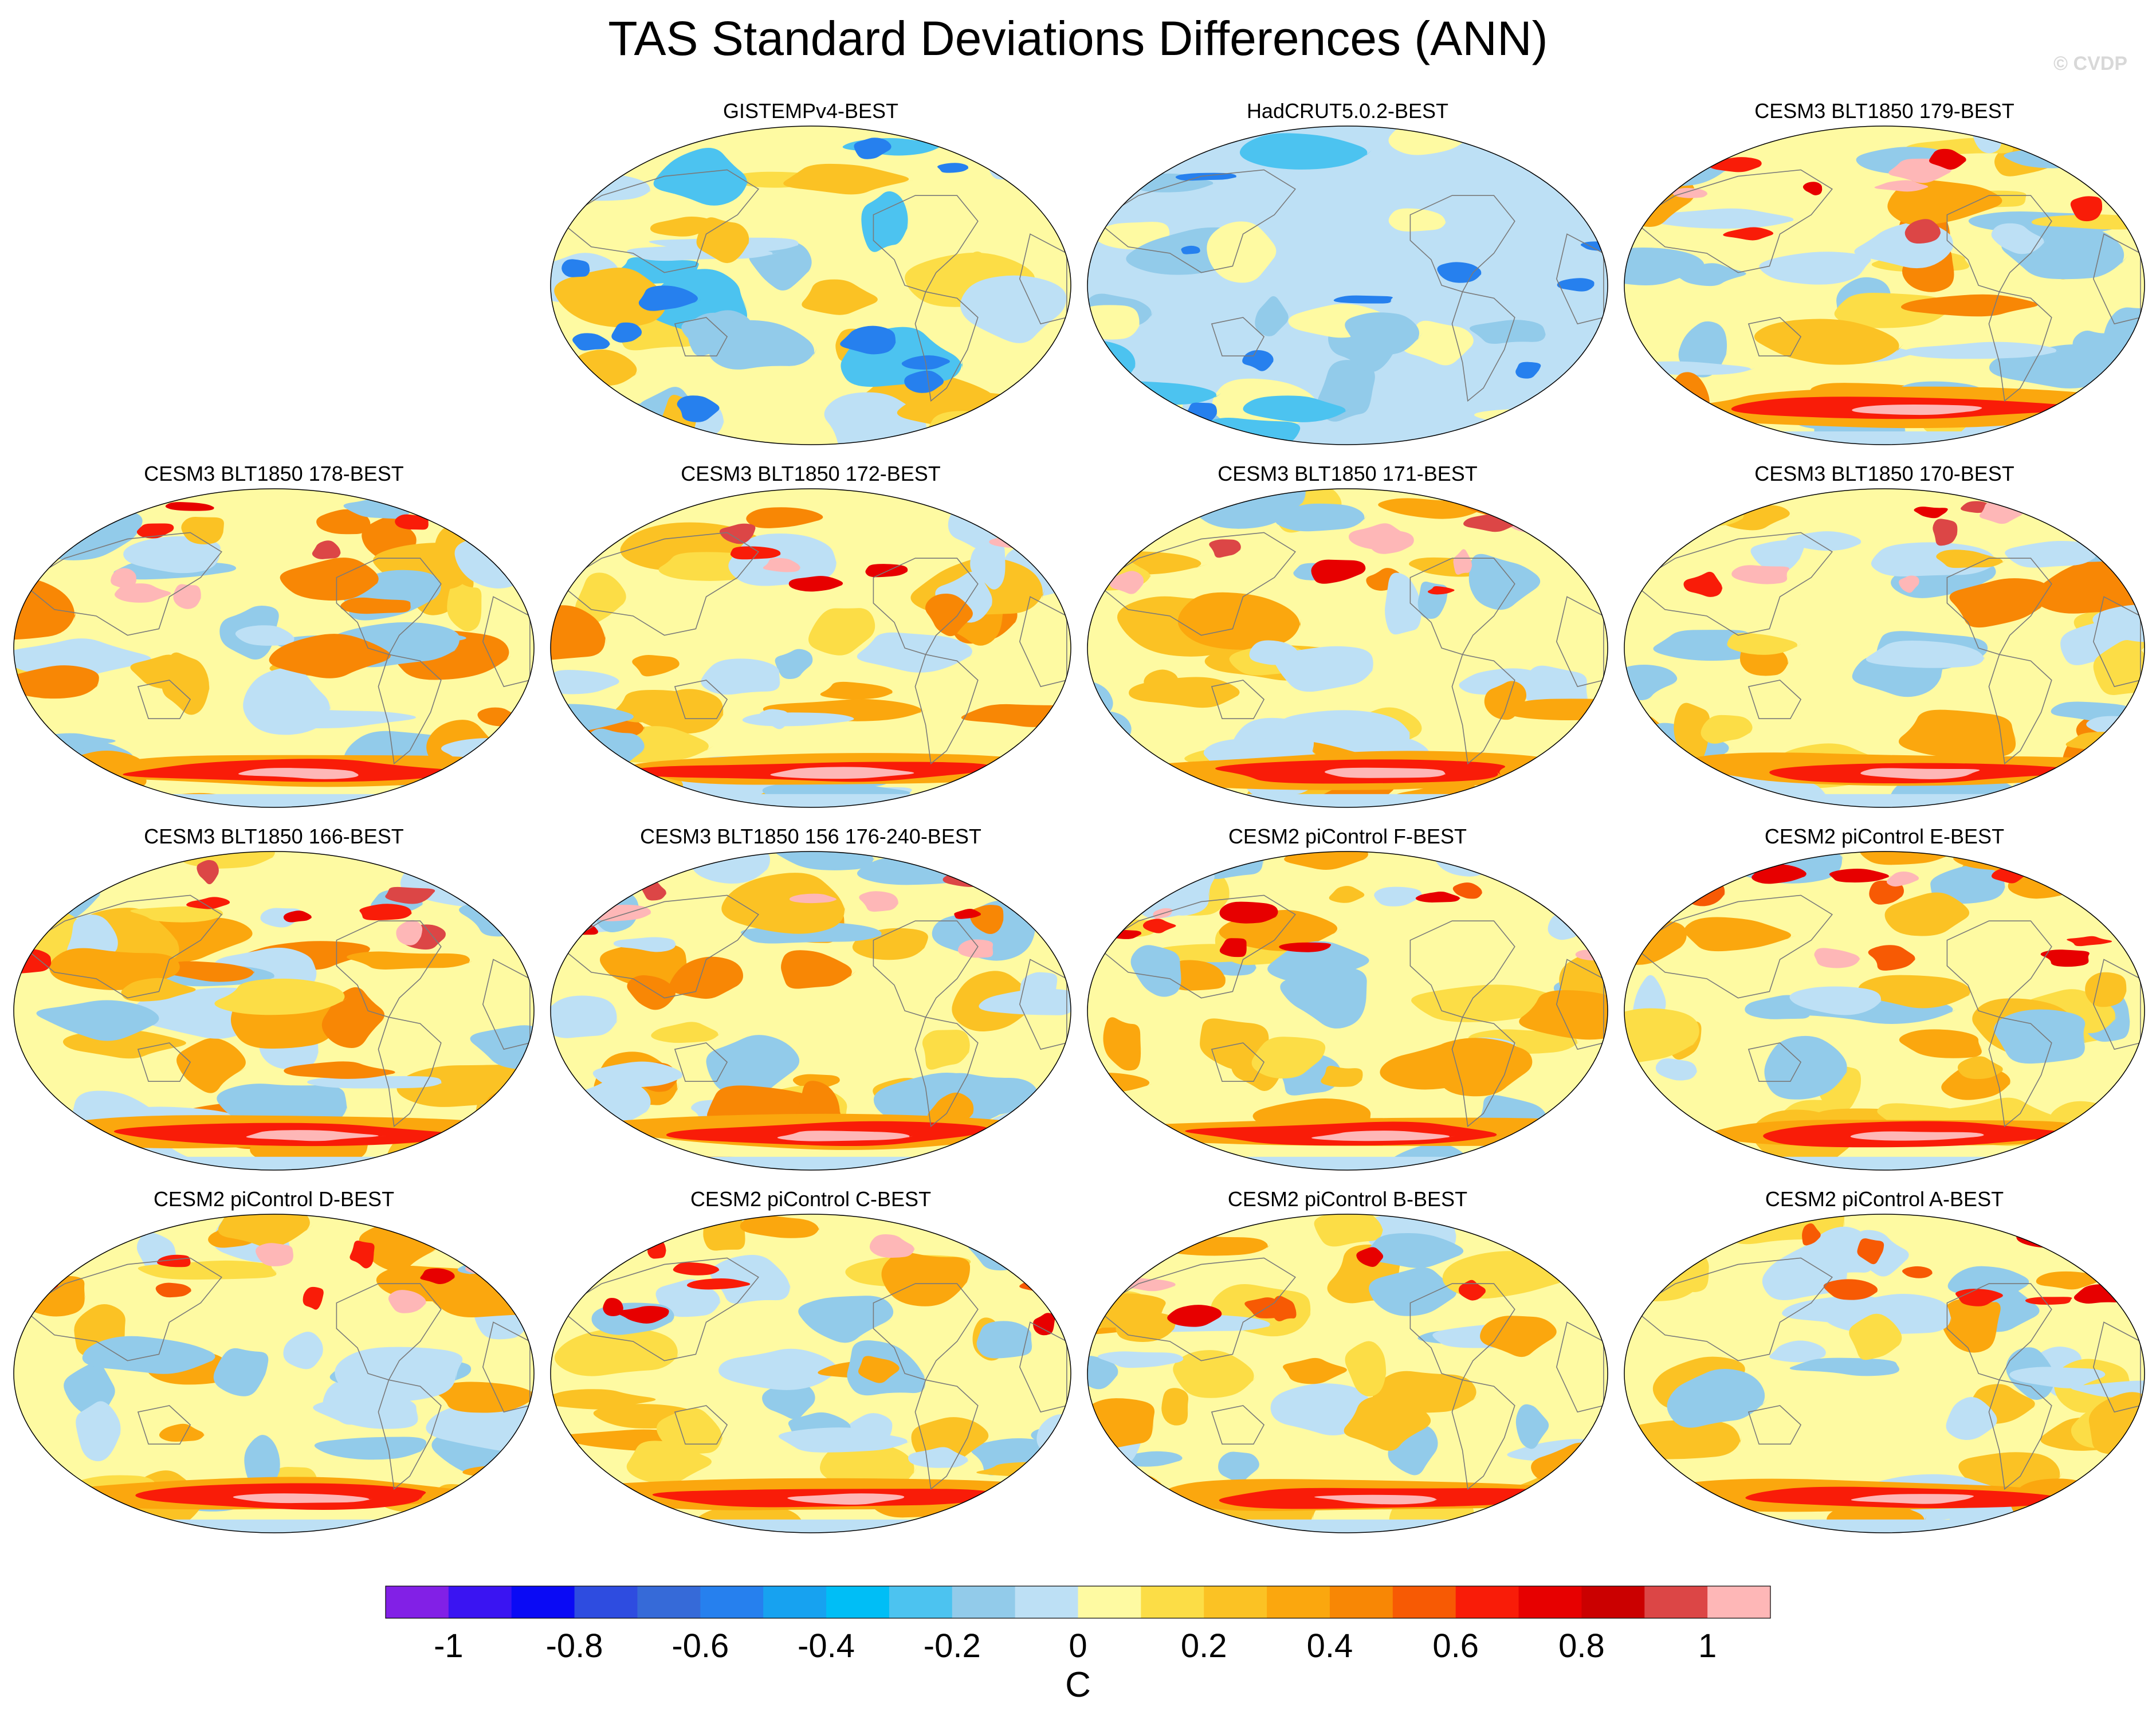 The width and height of the screenshot is (2156, 1711). Describe the element at coordinates (449, 1646) in the screenshot. I see `colorbar-tick-label: -1` at that location.